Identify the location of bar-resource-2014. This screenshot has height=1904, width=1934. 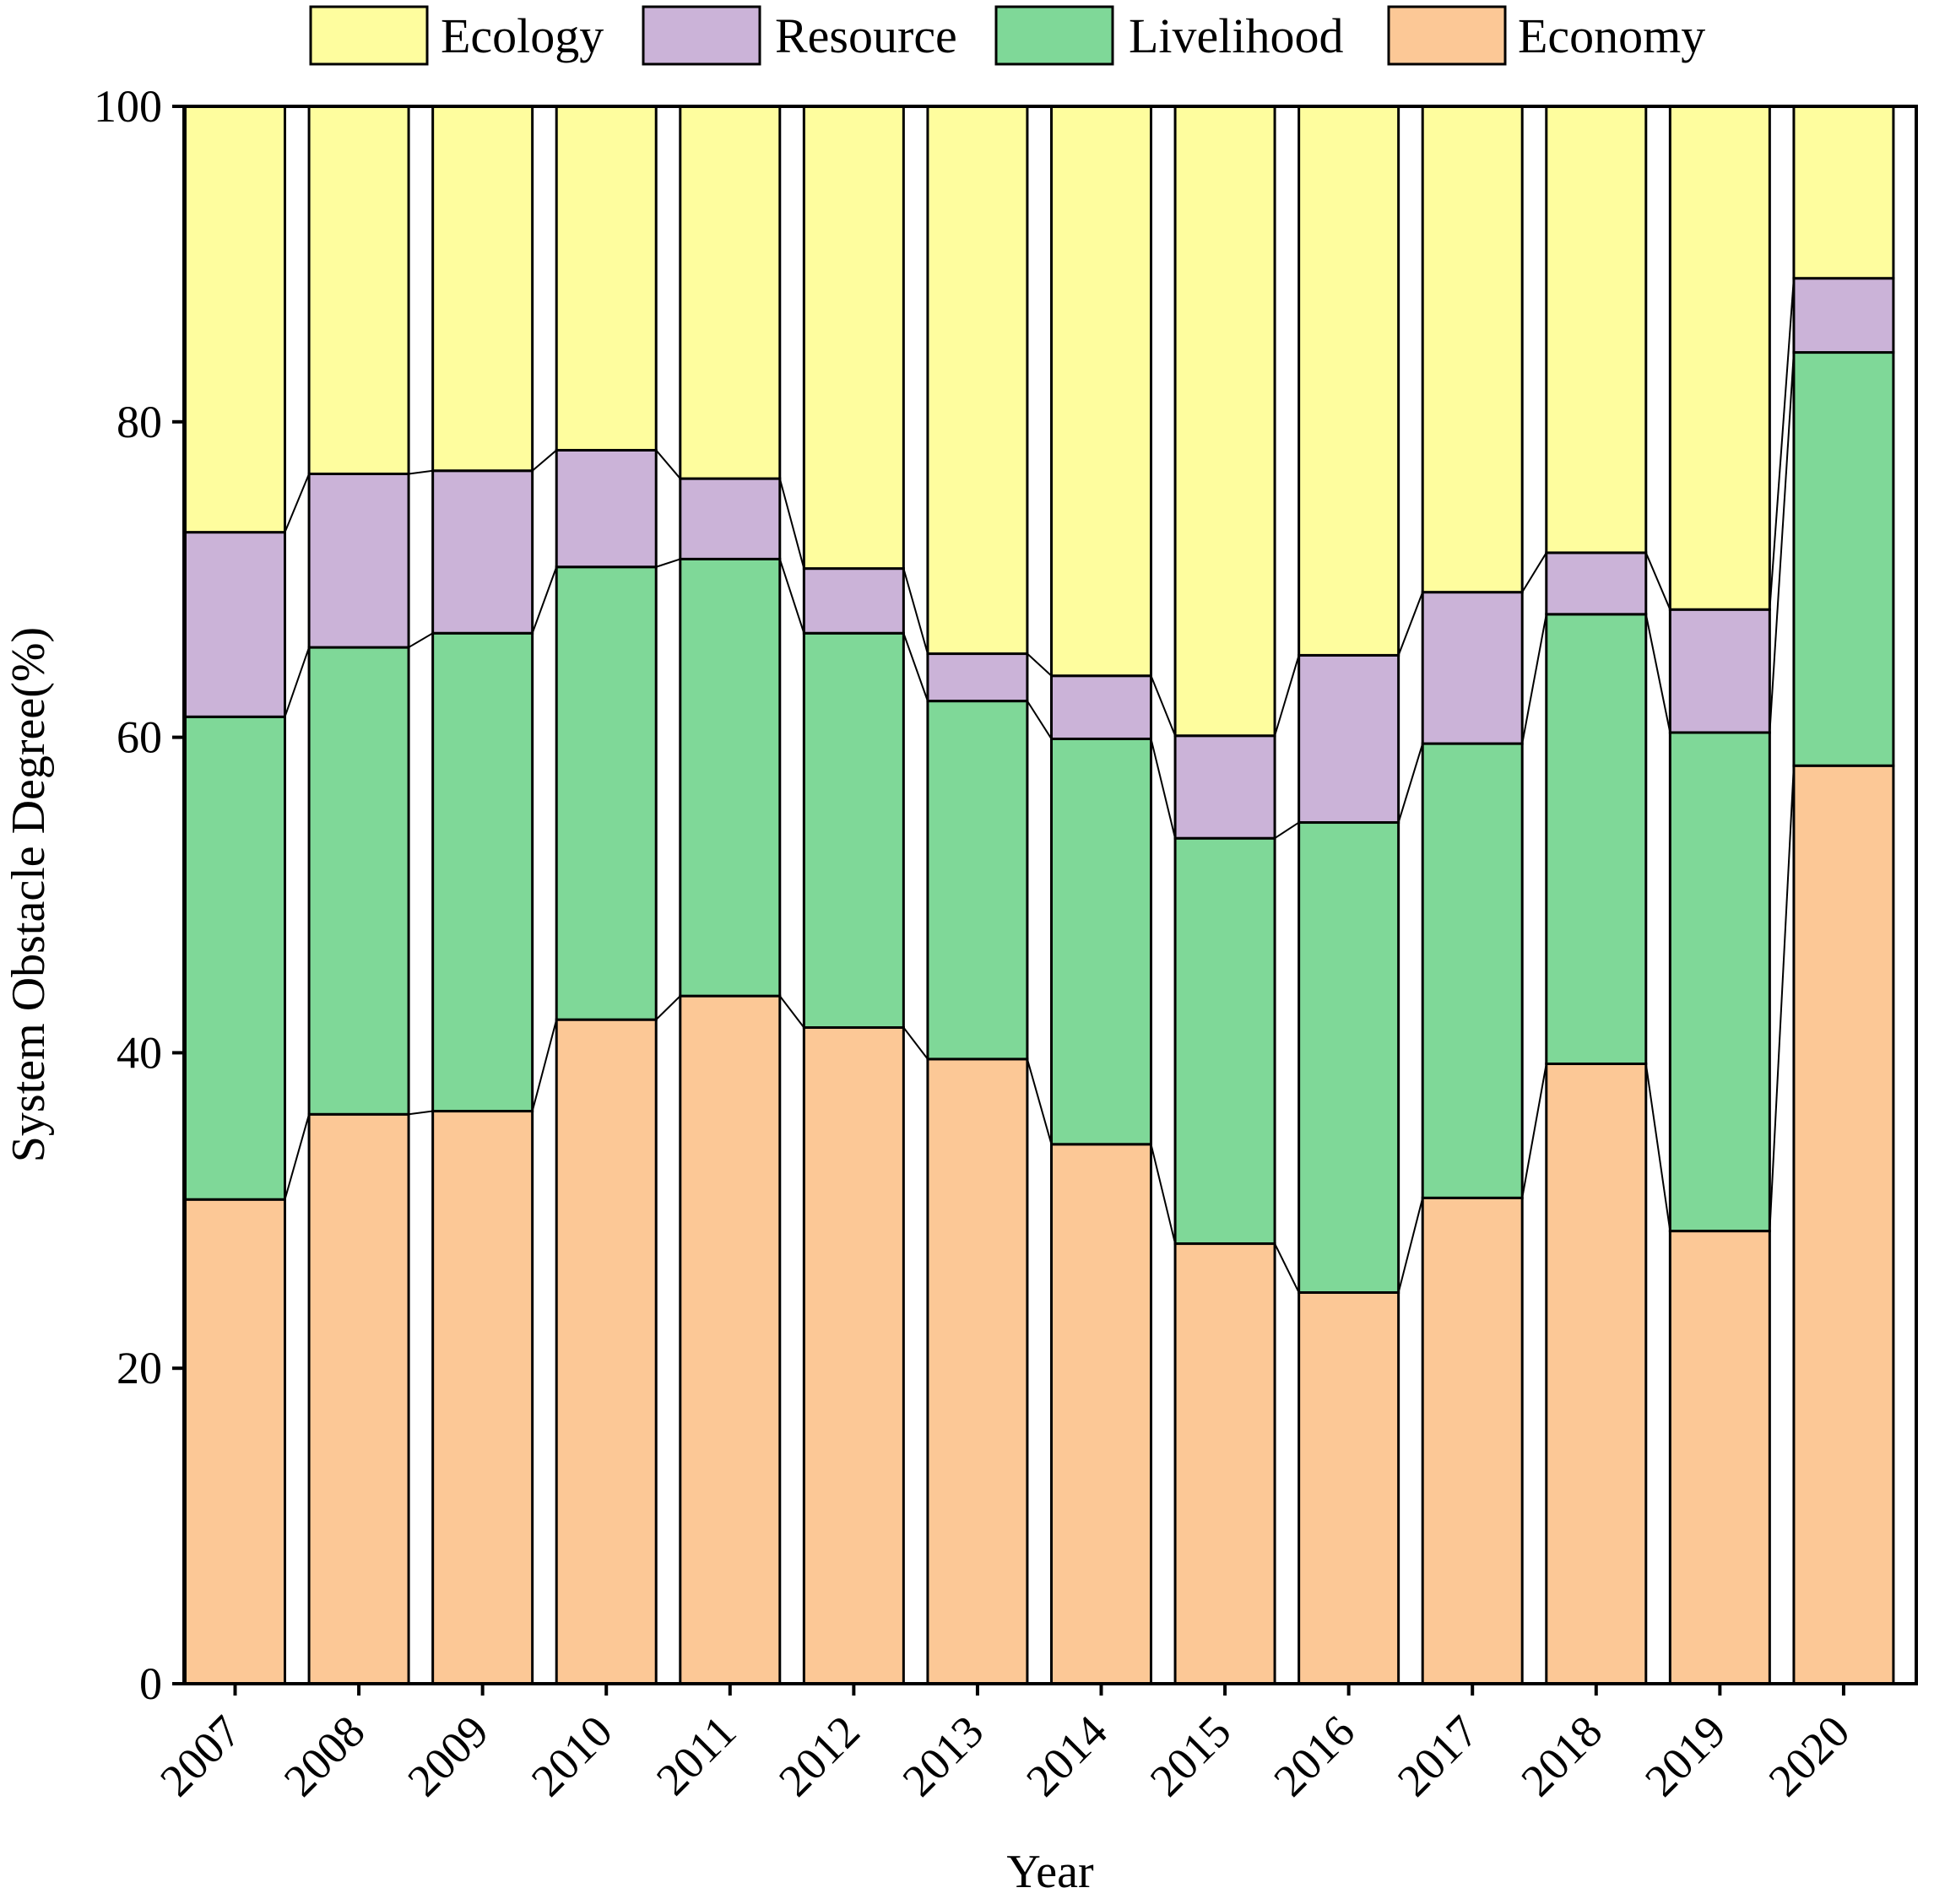
(1101, 707).